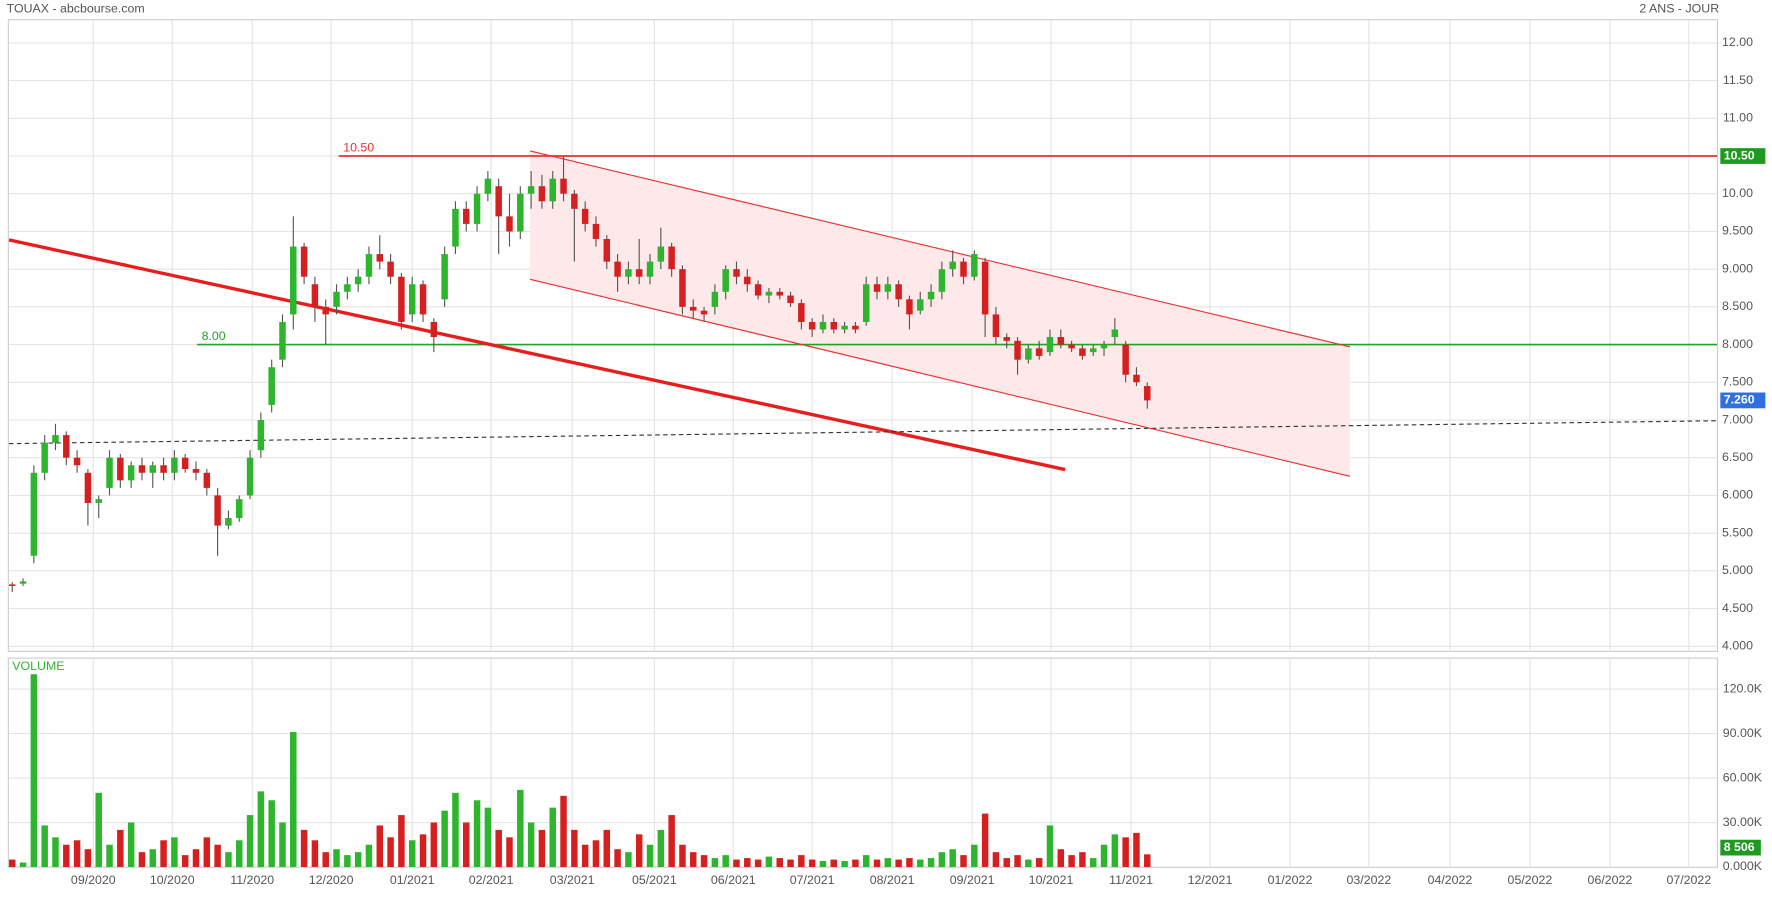 Image resolution: width=1772 pixels, height=899 pixels. Describe the element at coordinates (892, 880) in the screenshot. I see `x-tick-label: 08/2021` at that location.